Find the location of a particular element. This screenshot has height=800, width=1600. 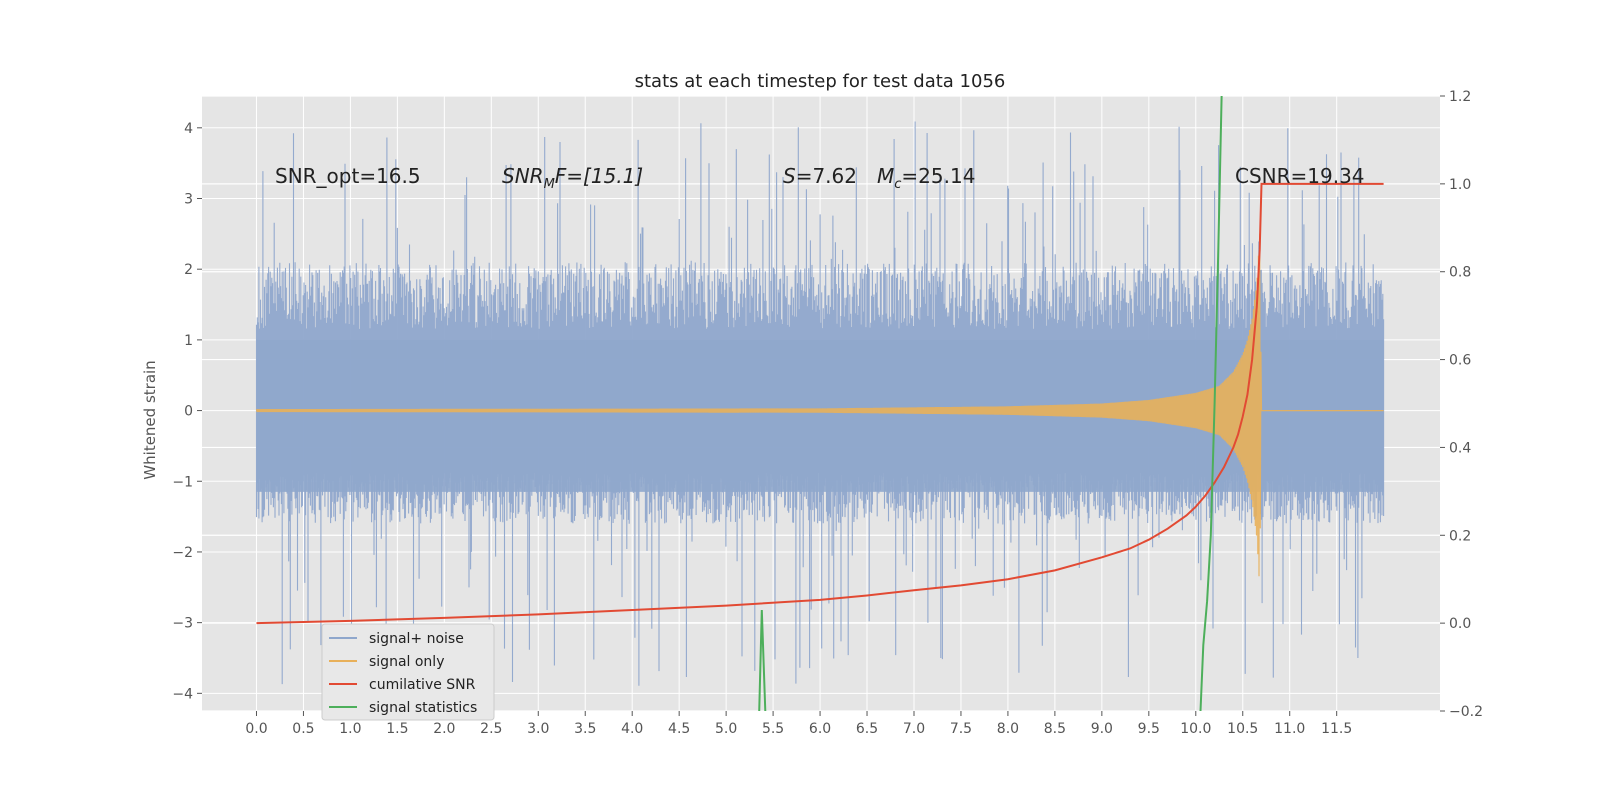

x-tick-label: 0.5 is located at coordinates (303, 729).